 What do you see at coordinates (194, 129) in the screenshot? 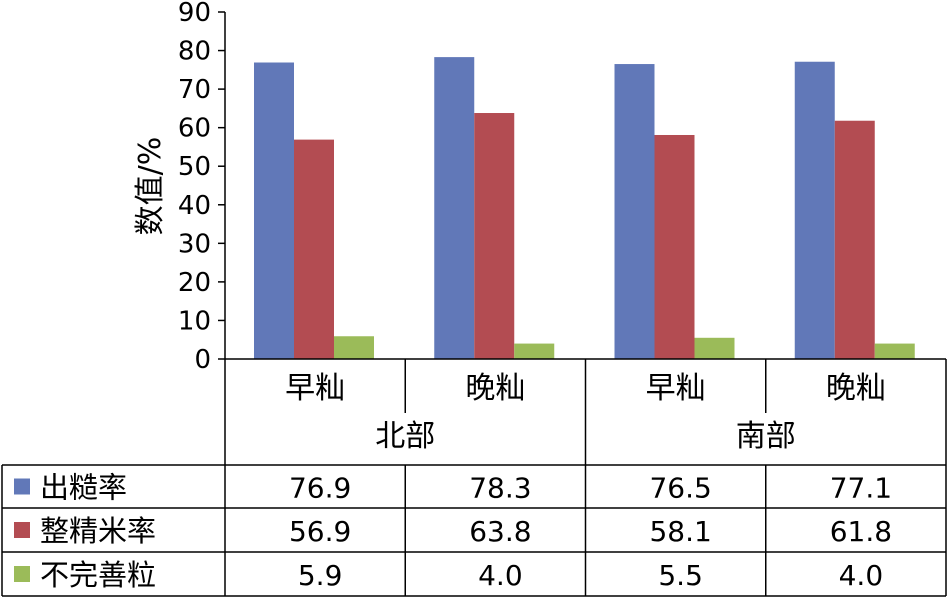
I see `y-tick-label: 60` at bounding box center [194, 129].